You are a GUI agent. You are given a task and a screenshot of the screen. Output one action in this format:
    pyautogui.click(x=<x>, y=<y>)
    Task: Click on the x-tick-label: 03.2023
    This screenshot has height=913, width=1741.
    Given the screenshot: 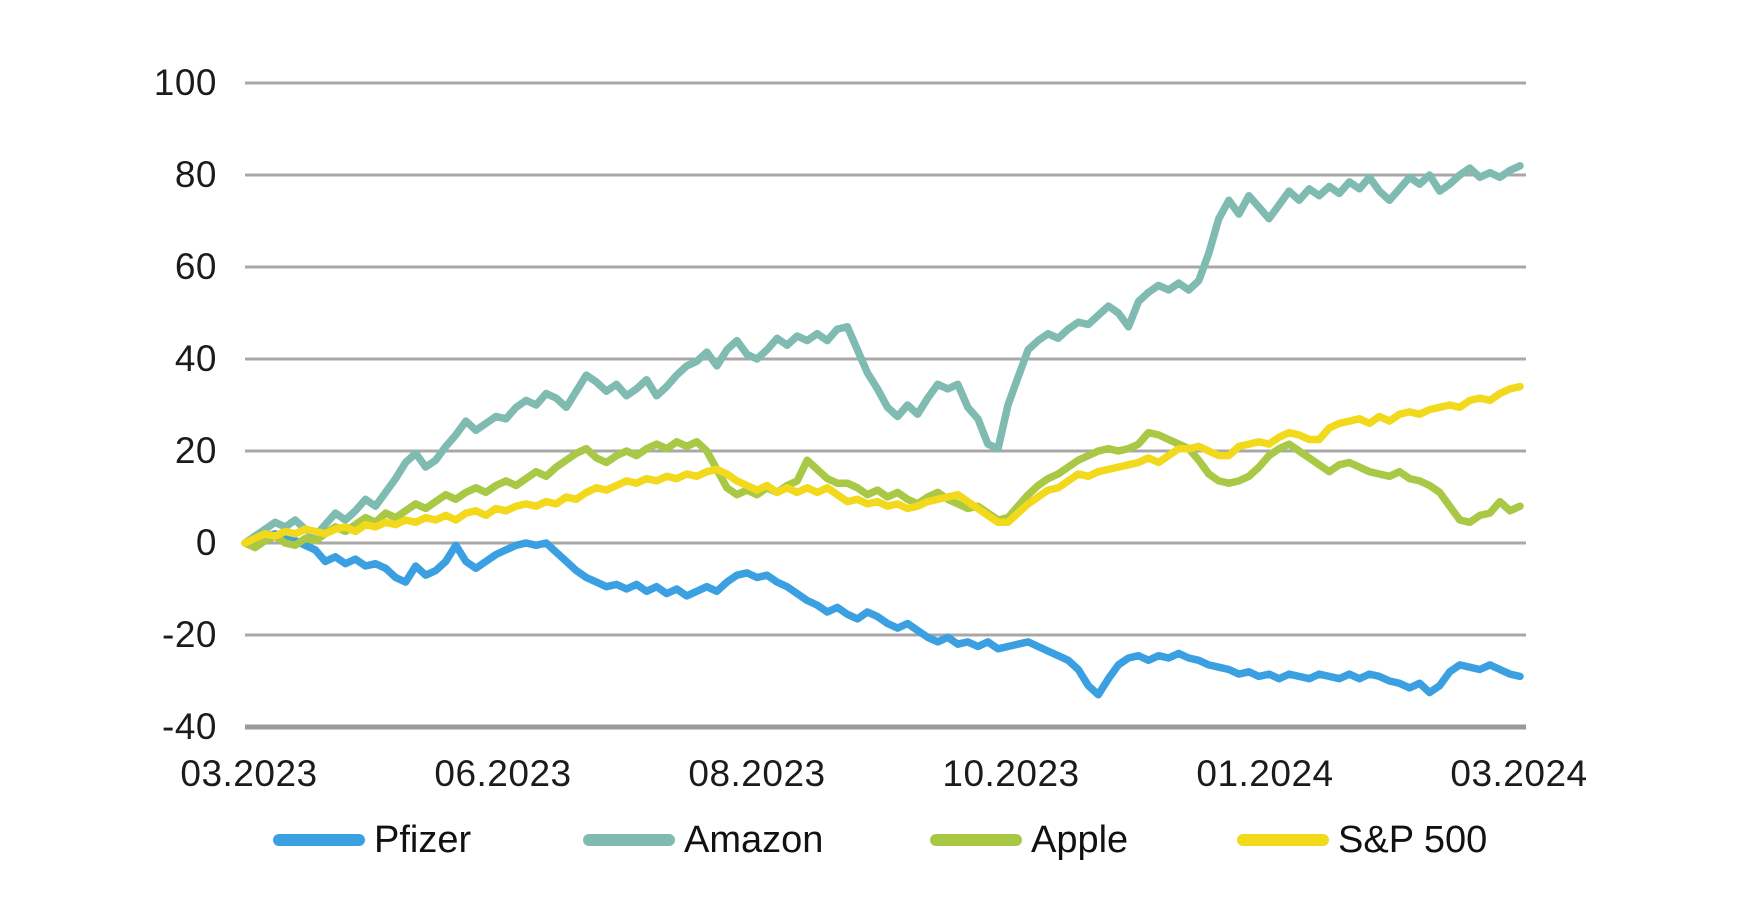 What is the action you would take?
    pyautogui.click(x=249, y=773)
    